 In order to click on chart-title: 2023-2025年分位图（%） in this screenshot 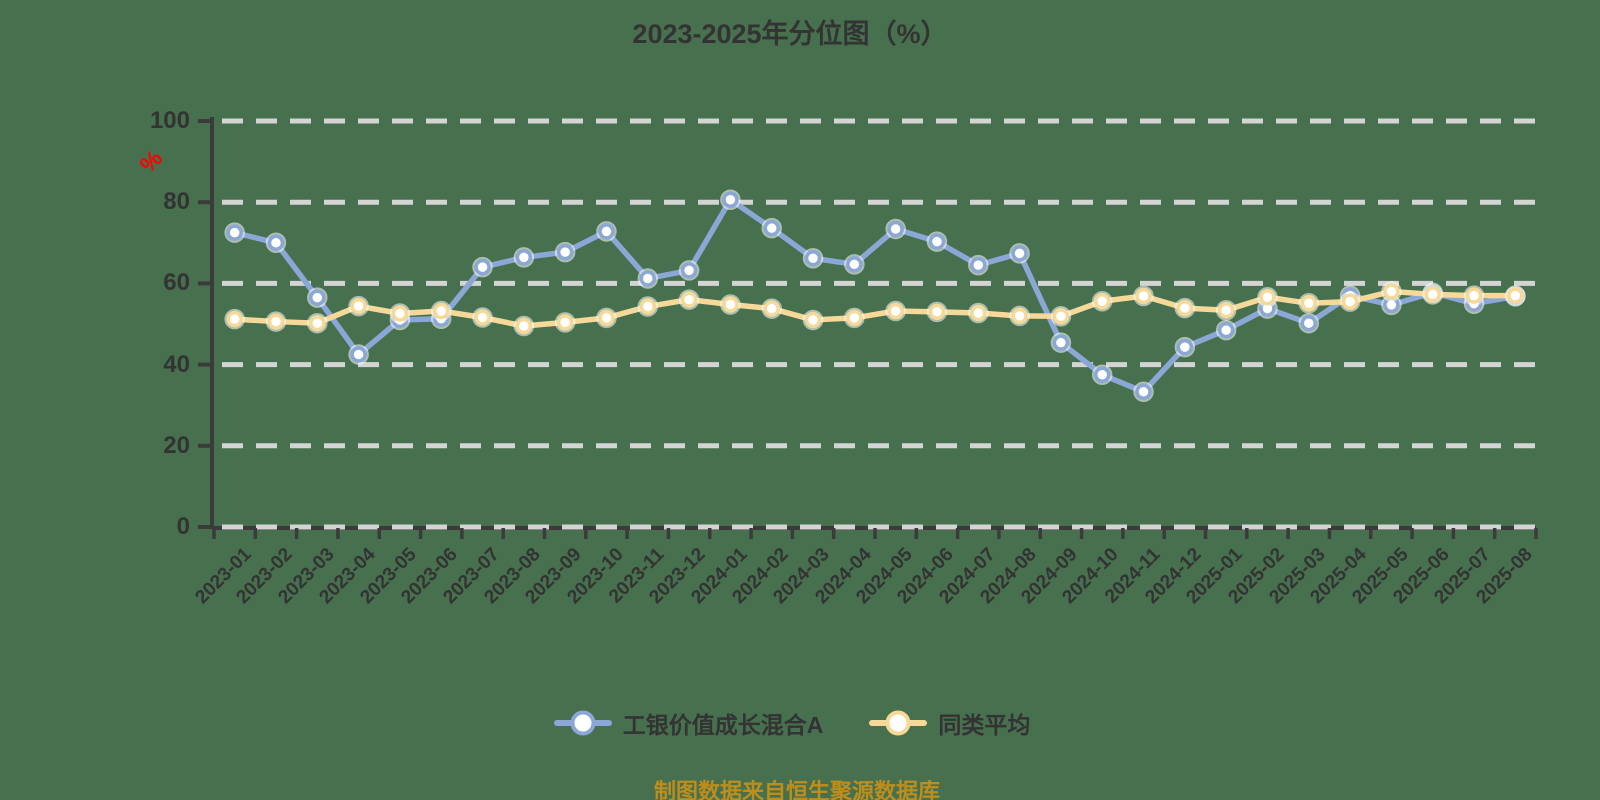, I will do `click(790, 34)`.